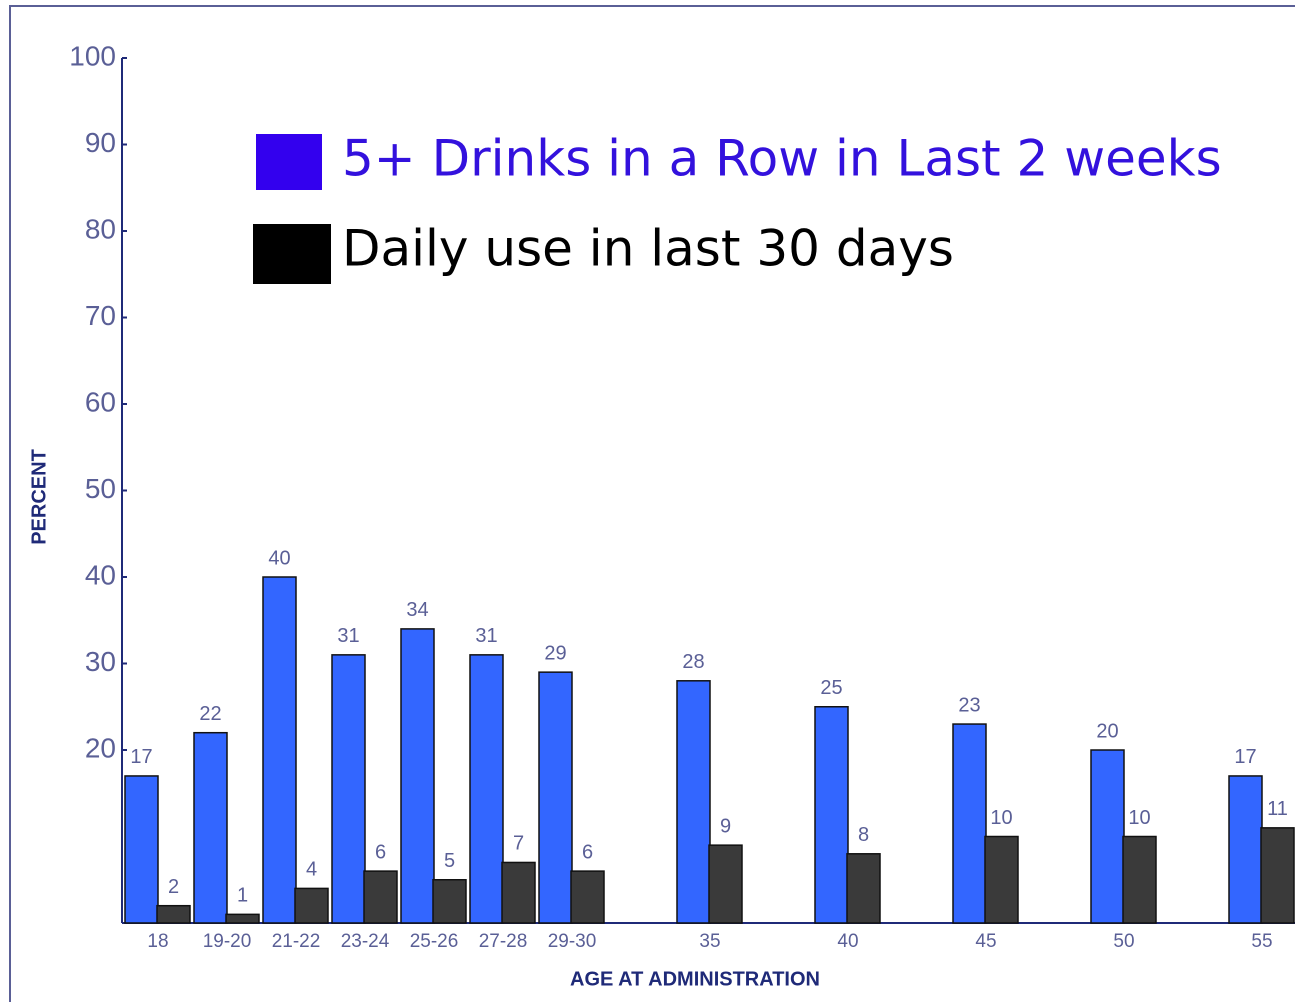 The width and height of the screenshot is (1295, 1002). Describe the element at coordinates (173, 887) in the screenshot. I see `bar-value-label: 2` at that location.